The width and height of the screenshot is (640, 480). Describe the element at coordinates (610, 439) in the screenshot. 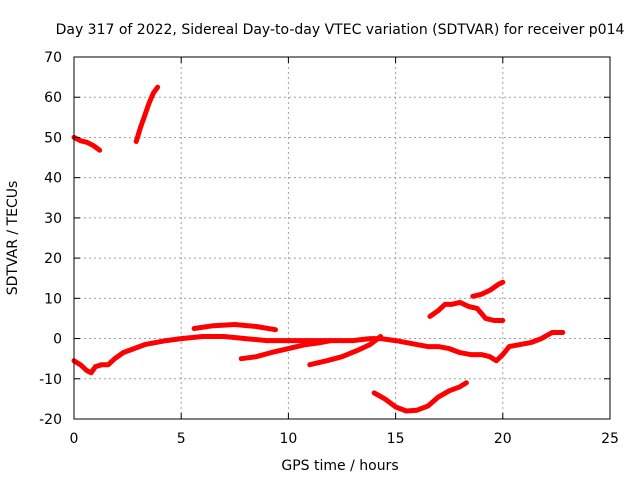

I see `x-tick-label: 25` at that location.